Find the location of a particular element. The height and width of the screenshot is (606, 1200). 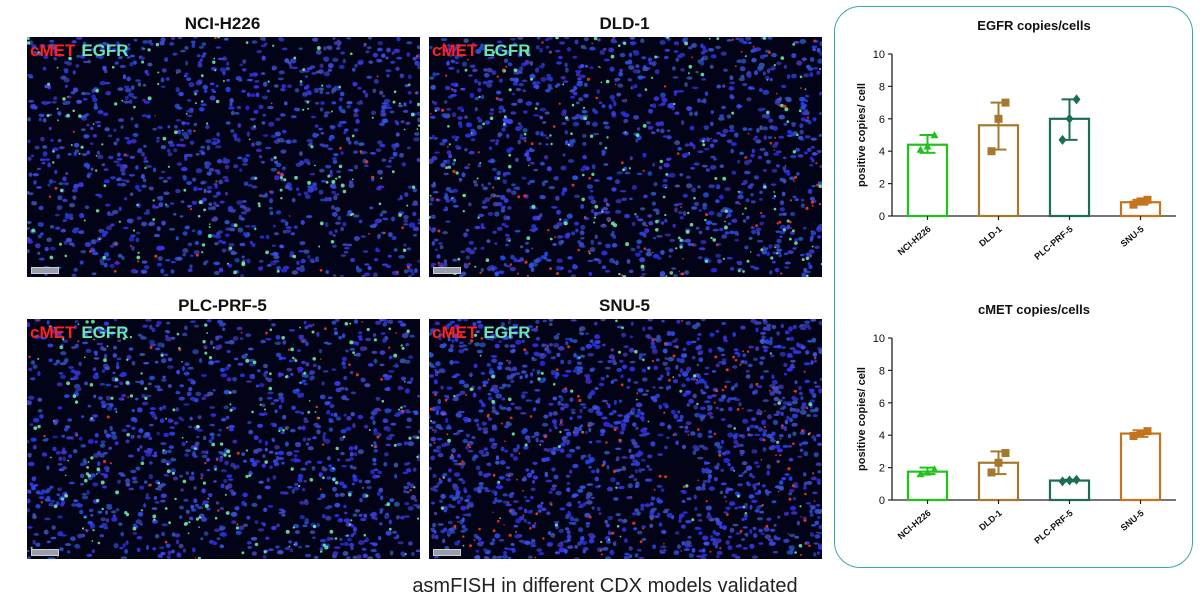

micrograph-nci-h226: cMET EGFR is located at coordinates (223, 157).